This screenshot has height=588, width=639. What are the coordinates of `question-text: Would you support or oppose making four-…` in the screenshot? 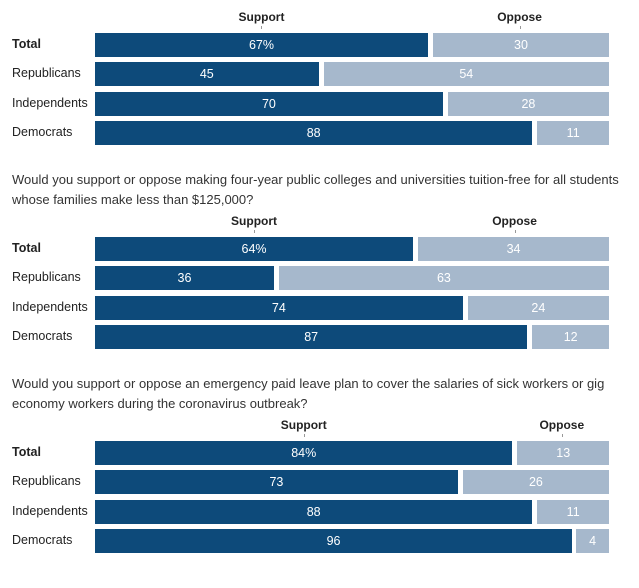 It's located at (315, 189).